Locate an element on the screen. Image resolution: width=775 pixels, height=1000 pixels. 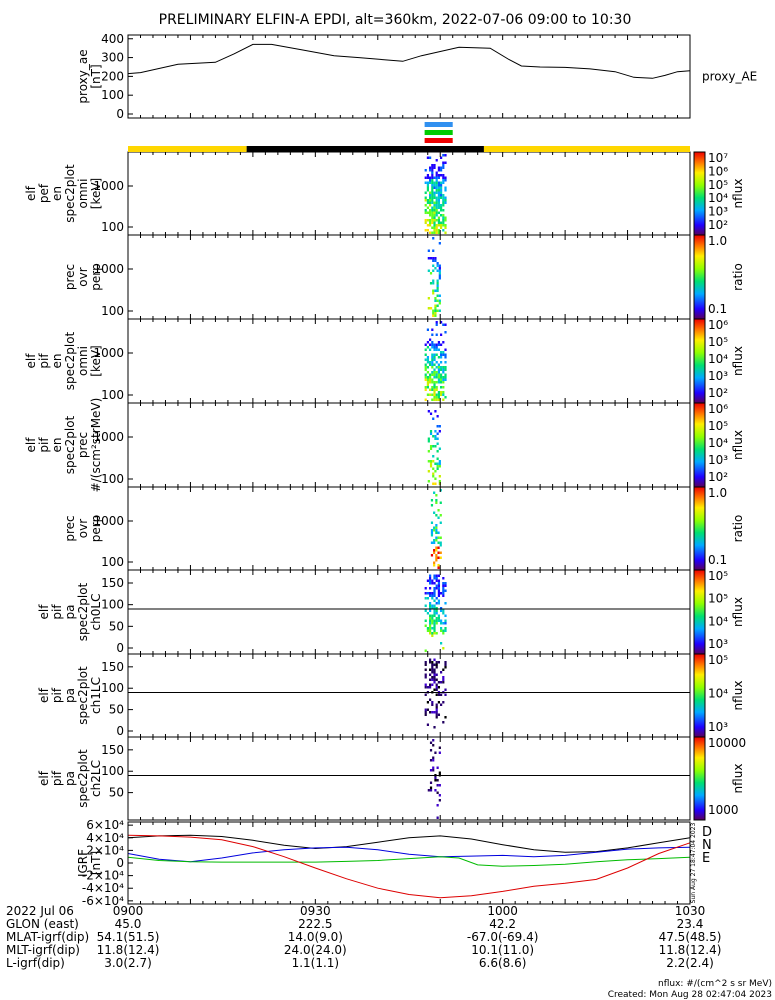
ephemeris-value: 10.1(11.0) is located at coordinates (502, 950).